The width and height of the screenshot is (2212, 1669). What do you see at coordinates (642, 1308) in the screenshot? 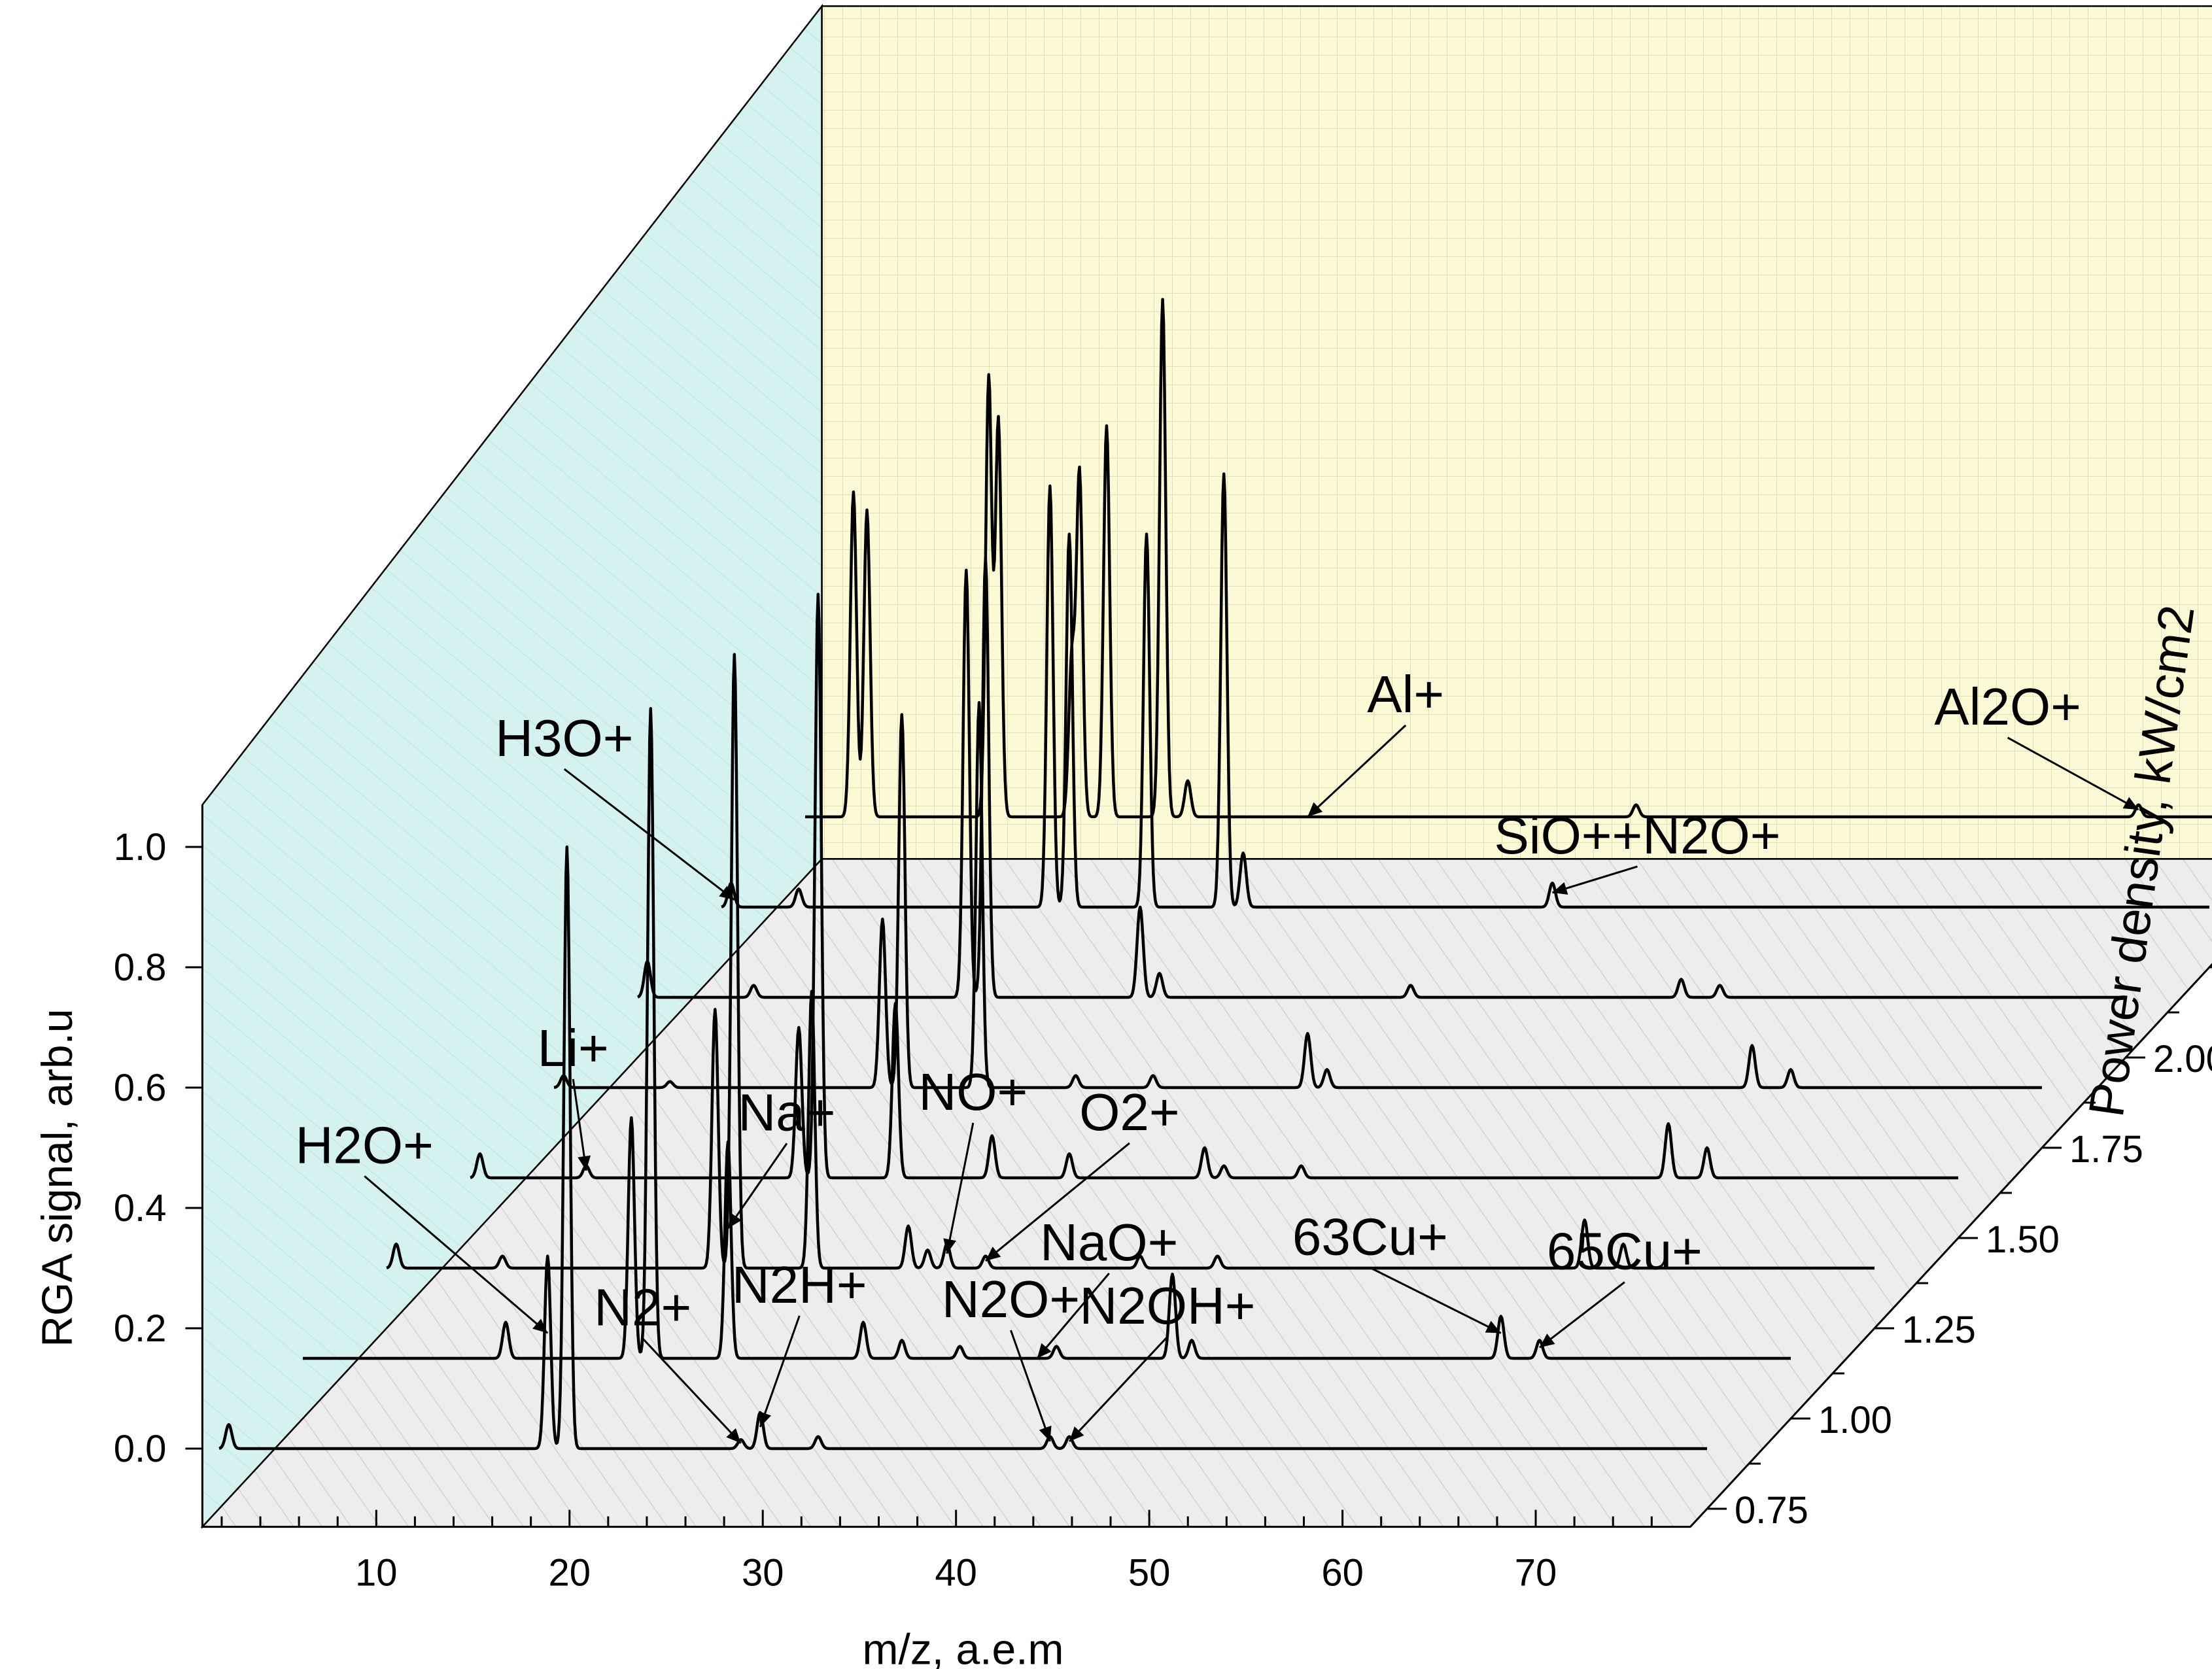
I see `annotation-label: N2+` at bounding box center [642, 1308].